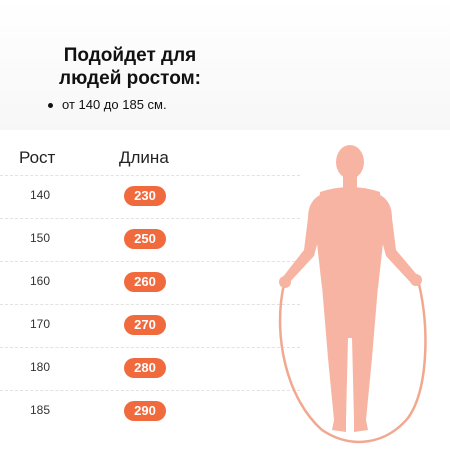 Image resolution: width=450 pixels, height=464 pixels. What do you see at coordinates (40, 410) in the screenshot?
I see `row-height: 185` at bounding box center [40, 410].